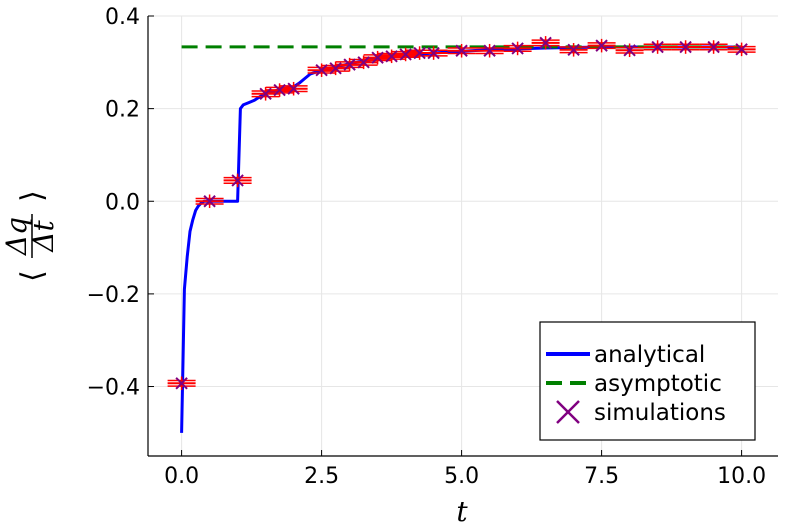 This screenshot has height=529, width=793. Describe the element at coordinates (32, 276) in the screenshot. I see `y-axis-title-left-bracket: ⟨` at that location.